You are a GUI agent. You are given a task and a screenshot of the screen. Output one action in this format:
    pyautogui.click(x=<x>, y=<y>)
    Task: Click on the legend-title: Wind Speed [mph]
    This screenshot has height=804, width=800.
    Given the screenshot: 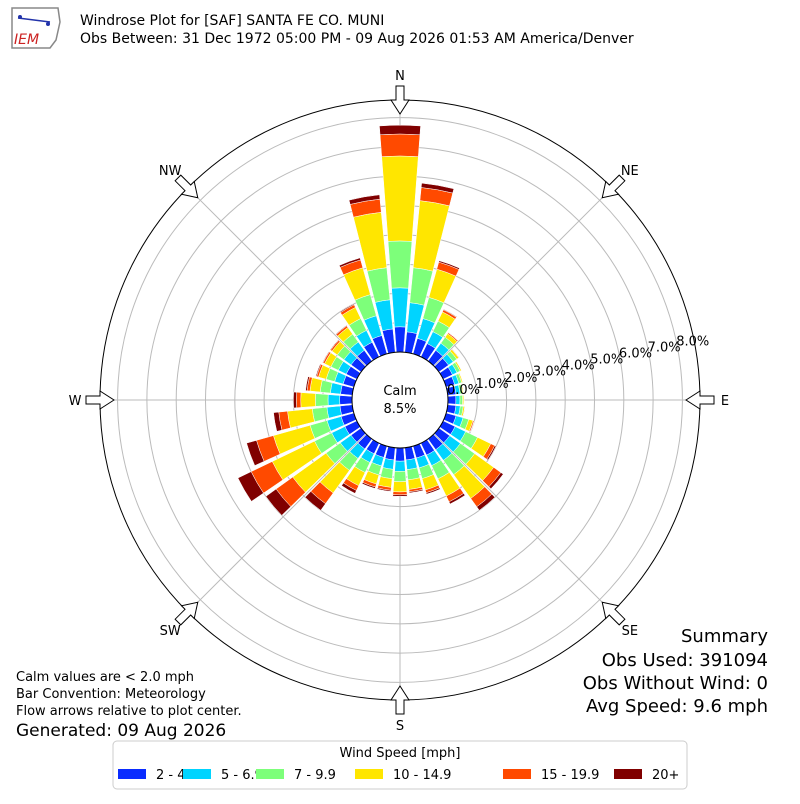 What is the action you would take?
    pyautogui.click(x=400, y=753)
    